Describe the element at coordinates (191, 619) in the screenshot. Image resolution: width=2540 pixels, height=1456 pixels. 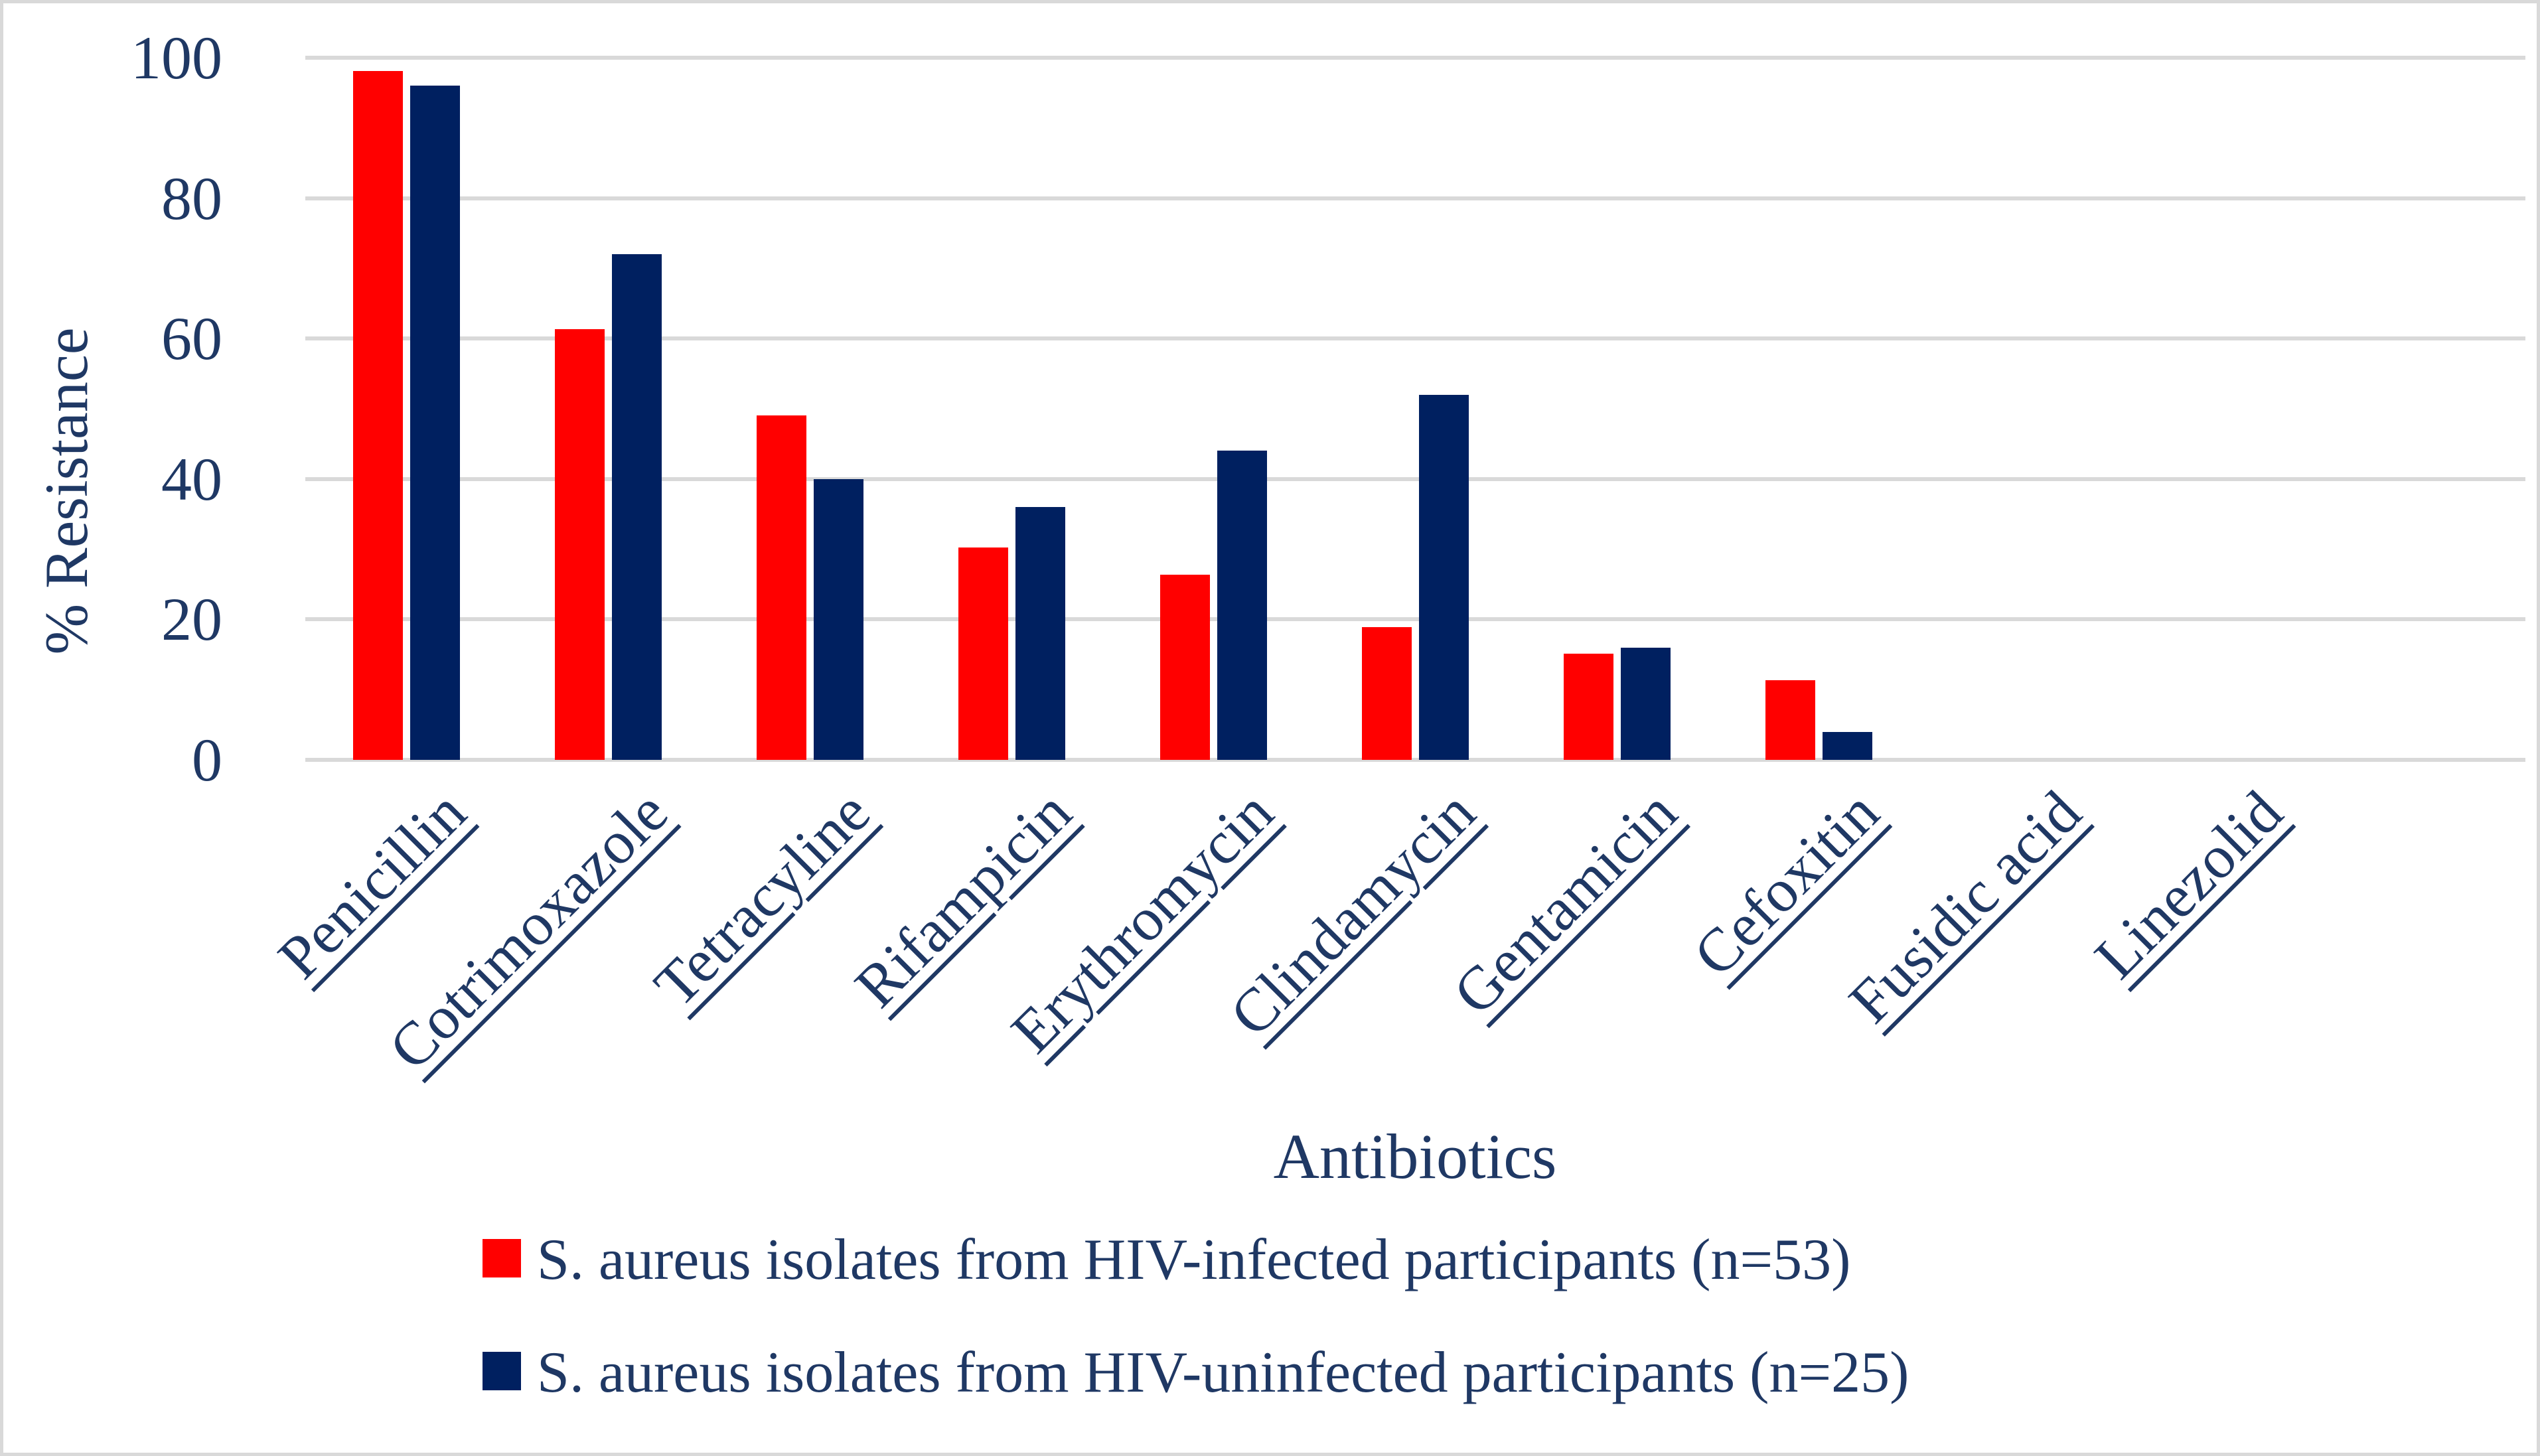
I see `y-tick-label-20: 20` at that location.